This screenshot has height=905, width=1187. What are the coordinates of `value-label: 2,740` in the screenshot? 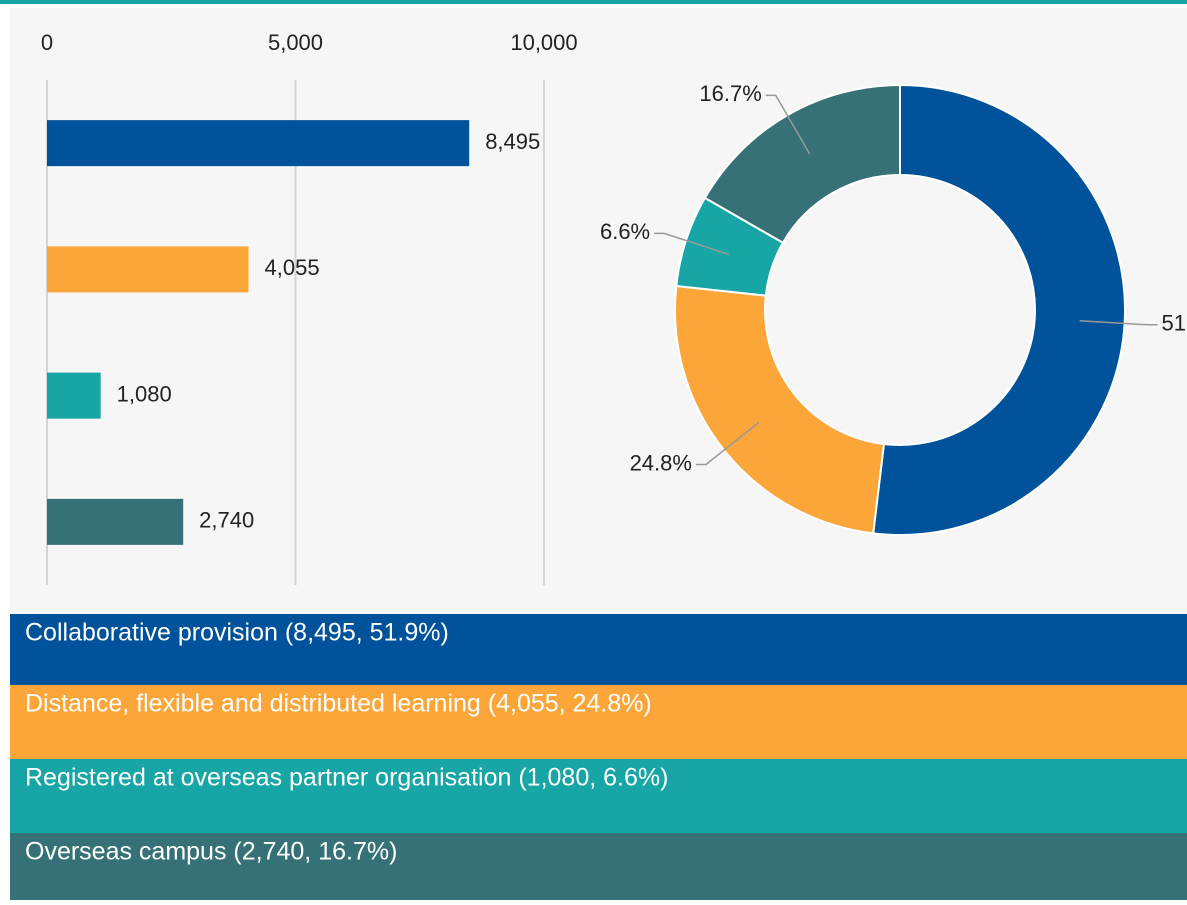 It's located at (226, 520).